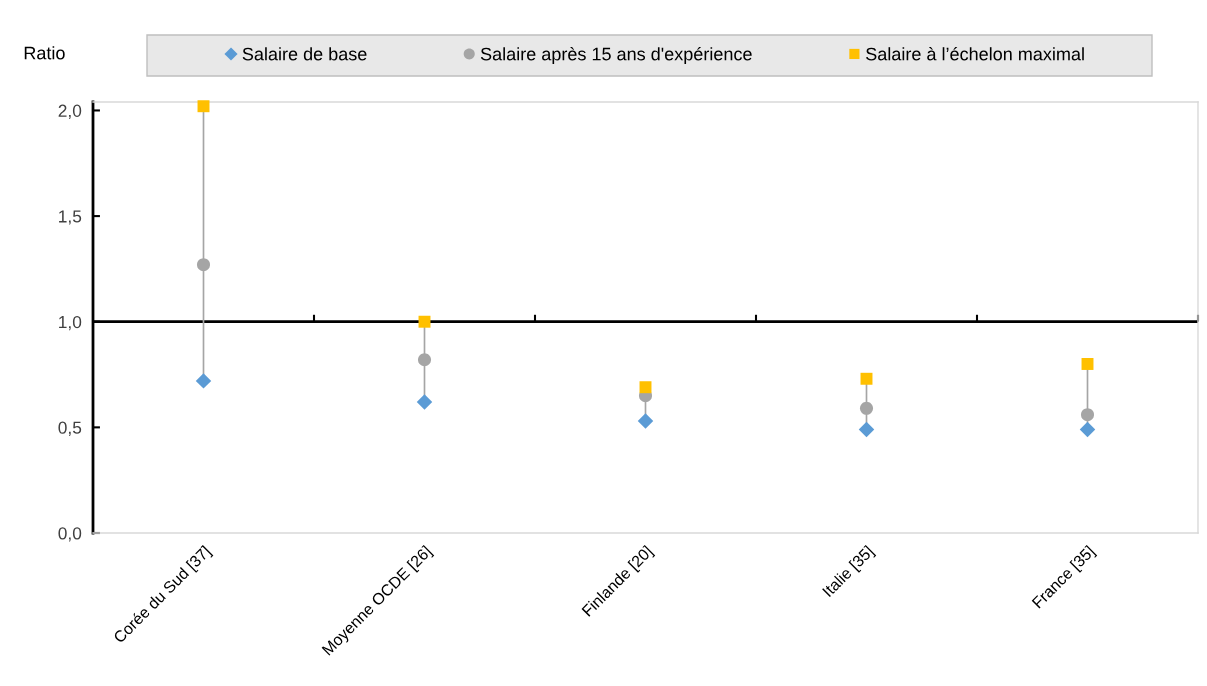 Image resolution: width=1207 pixels, height=686 pixels. What do you see at coordinates (70, 323) in the screenshot?
I see `y-tick-label: 1,0` at bounding box center [70, 323].